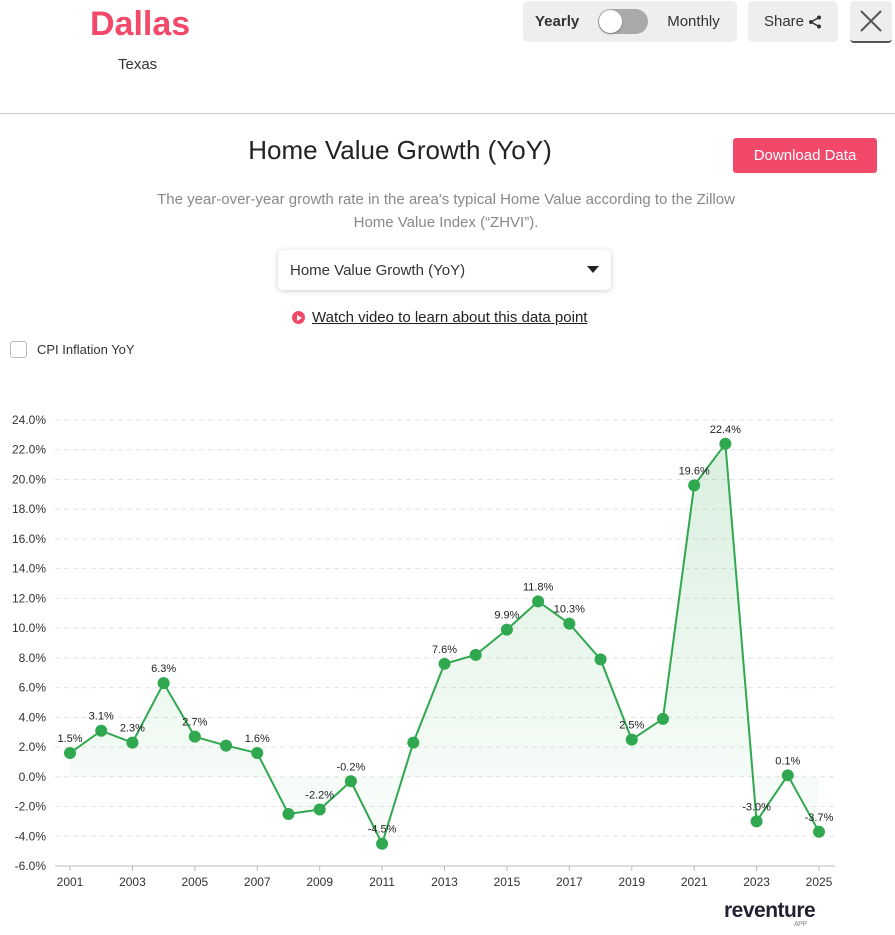  I want to click on y-tick-label: -6.0%, so click(31, 866).